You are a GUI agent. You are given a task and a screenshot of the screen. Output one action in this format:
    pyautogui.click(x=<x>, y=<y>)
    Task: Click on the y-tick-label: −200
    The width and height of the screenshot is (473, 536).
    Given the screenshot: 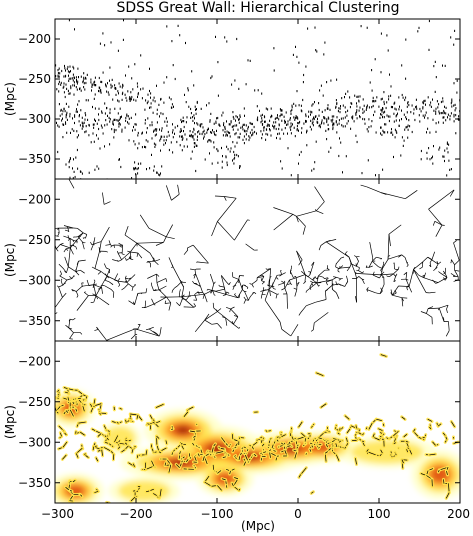 What is the action you would take?
    pyautogui.click(x=34, y=199)
    